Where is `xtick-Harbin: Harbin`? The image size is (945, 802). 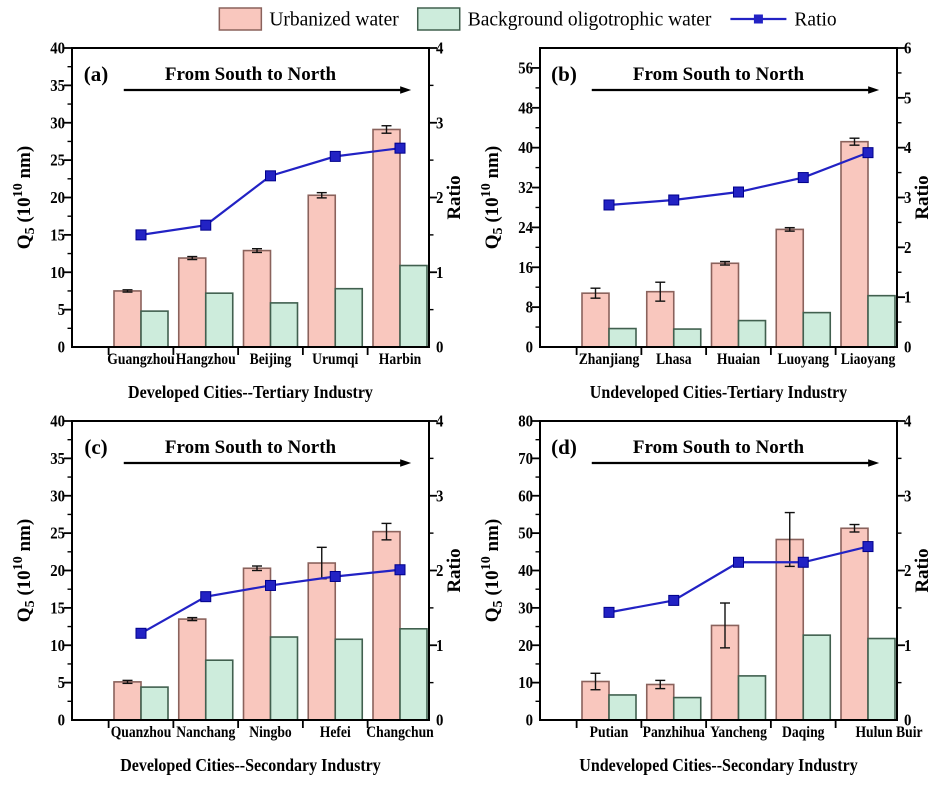
xtick-Harbin: Harbin is located at coordinates (400, 359).